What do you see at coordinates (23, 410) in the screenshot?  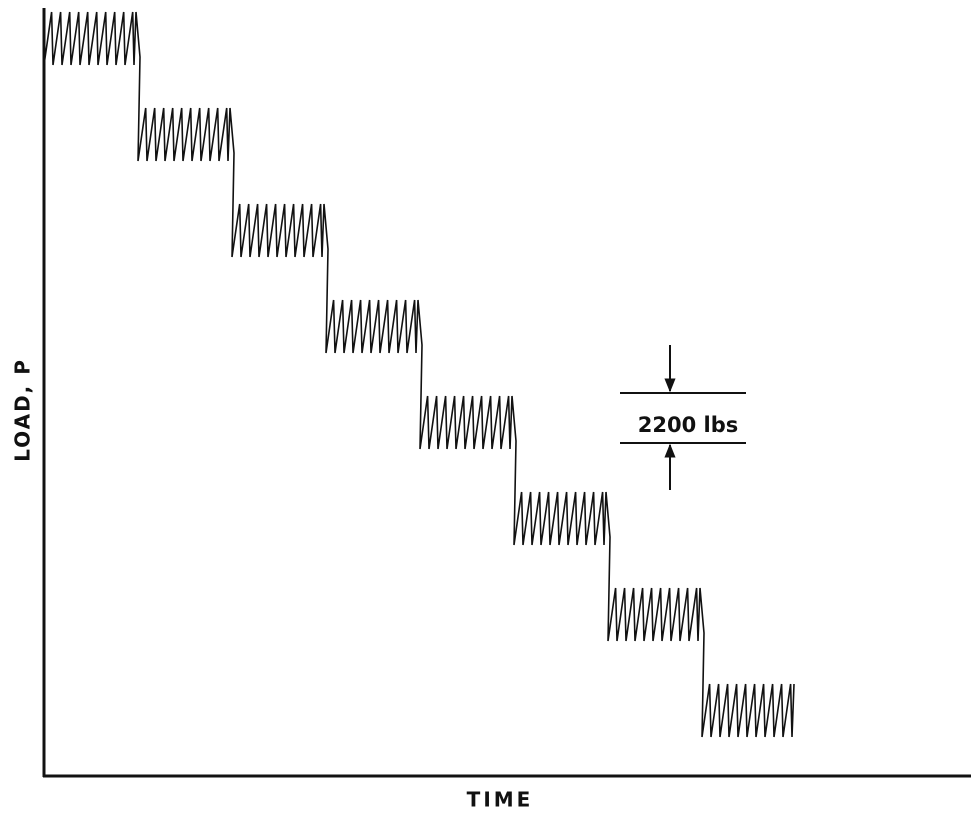 I see `y-axis-label: LOAD, P` at bounding box center [23, 410].